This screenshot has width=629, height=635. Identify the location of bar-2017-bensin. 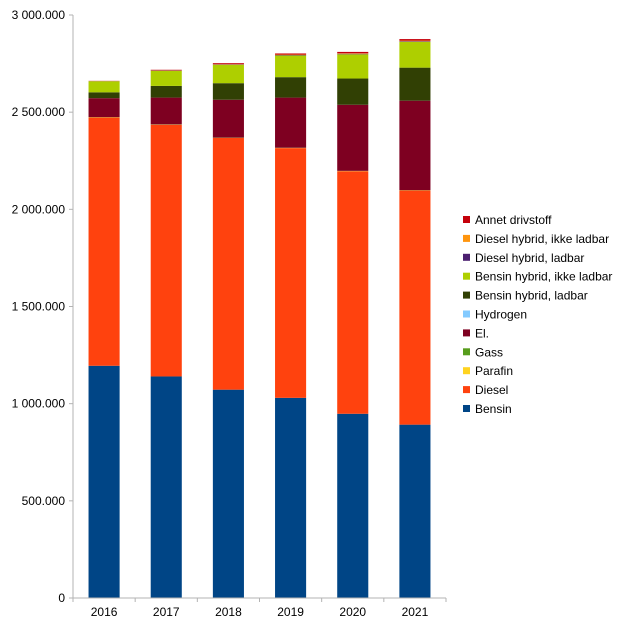
(166, 487).